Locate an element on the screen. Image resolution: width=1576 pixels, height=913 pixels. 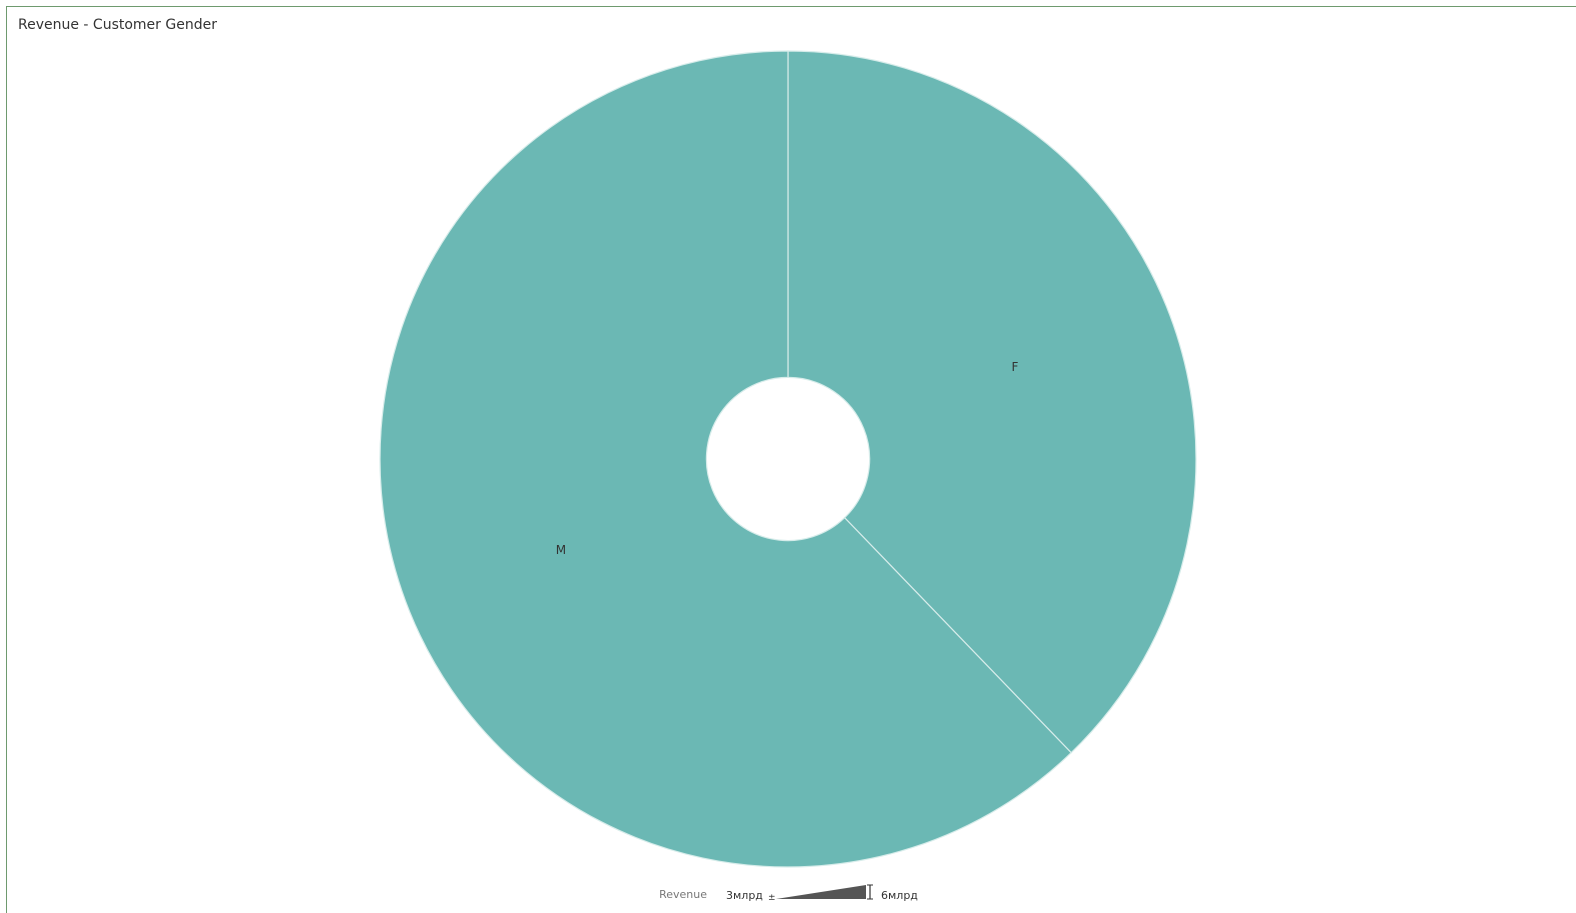
legend-max-marker-icon is located at coordinates (870, 892).